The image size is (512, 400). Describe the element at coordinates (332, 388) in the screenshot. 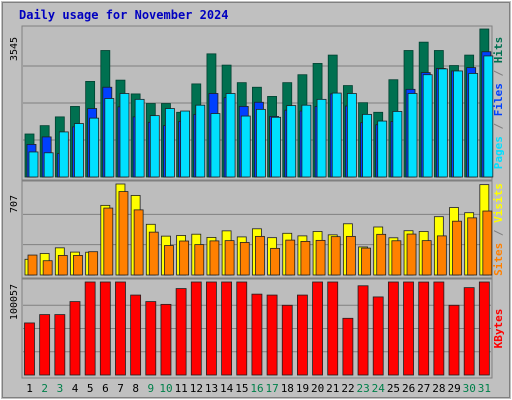

I see `x-tick-label: 21` at that location.